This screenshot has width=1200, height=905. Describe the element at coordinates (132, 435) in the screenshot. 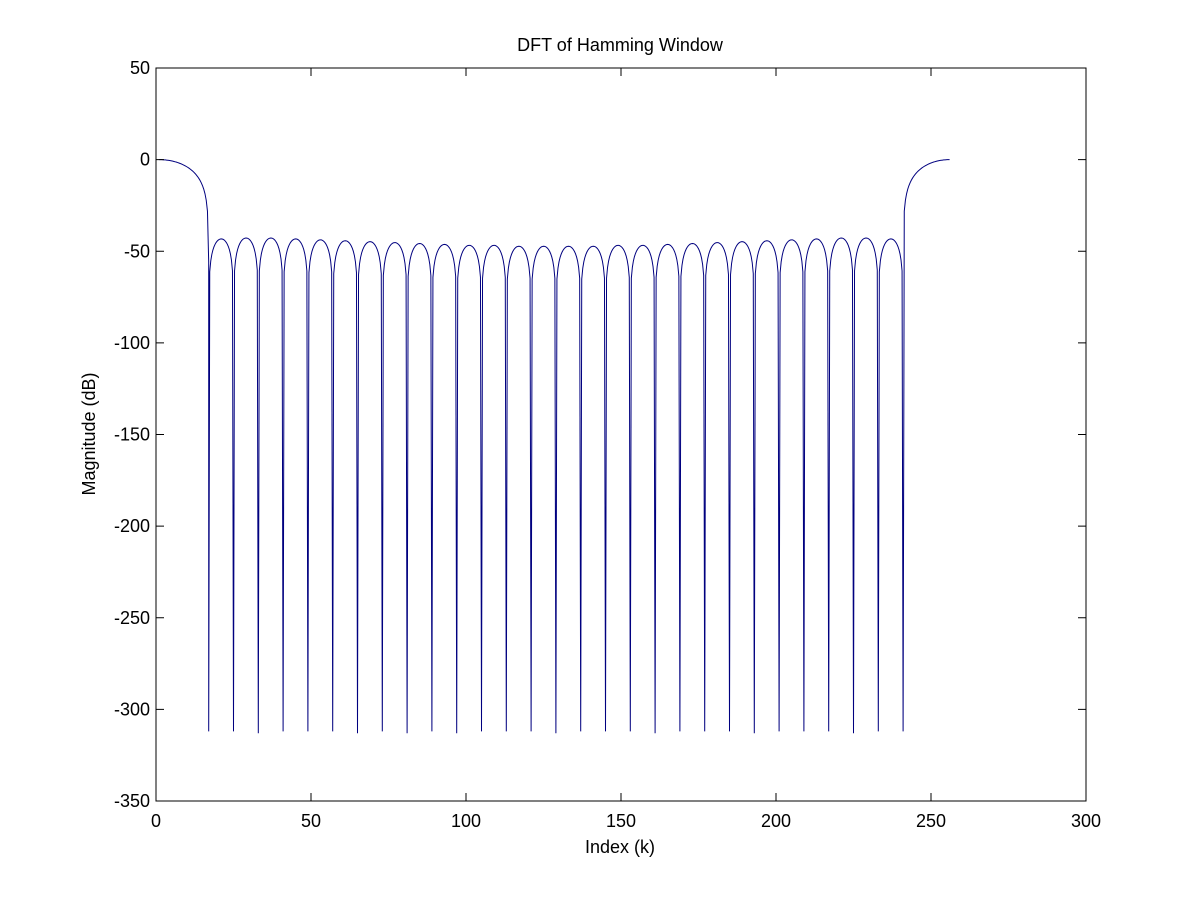

I see `y-tick-label: -150` at that location.